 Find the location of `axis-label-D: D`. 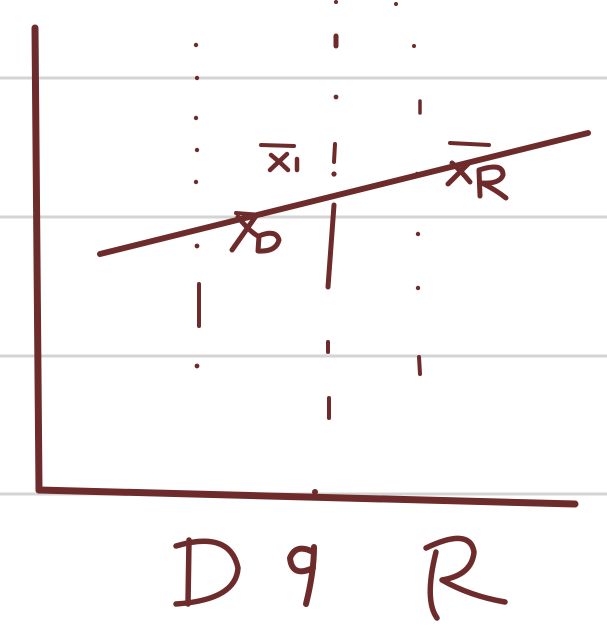

axis-label-D: D is located at coordinates (207, 572).